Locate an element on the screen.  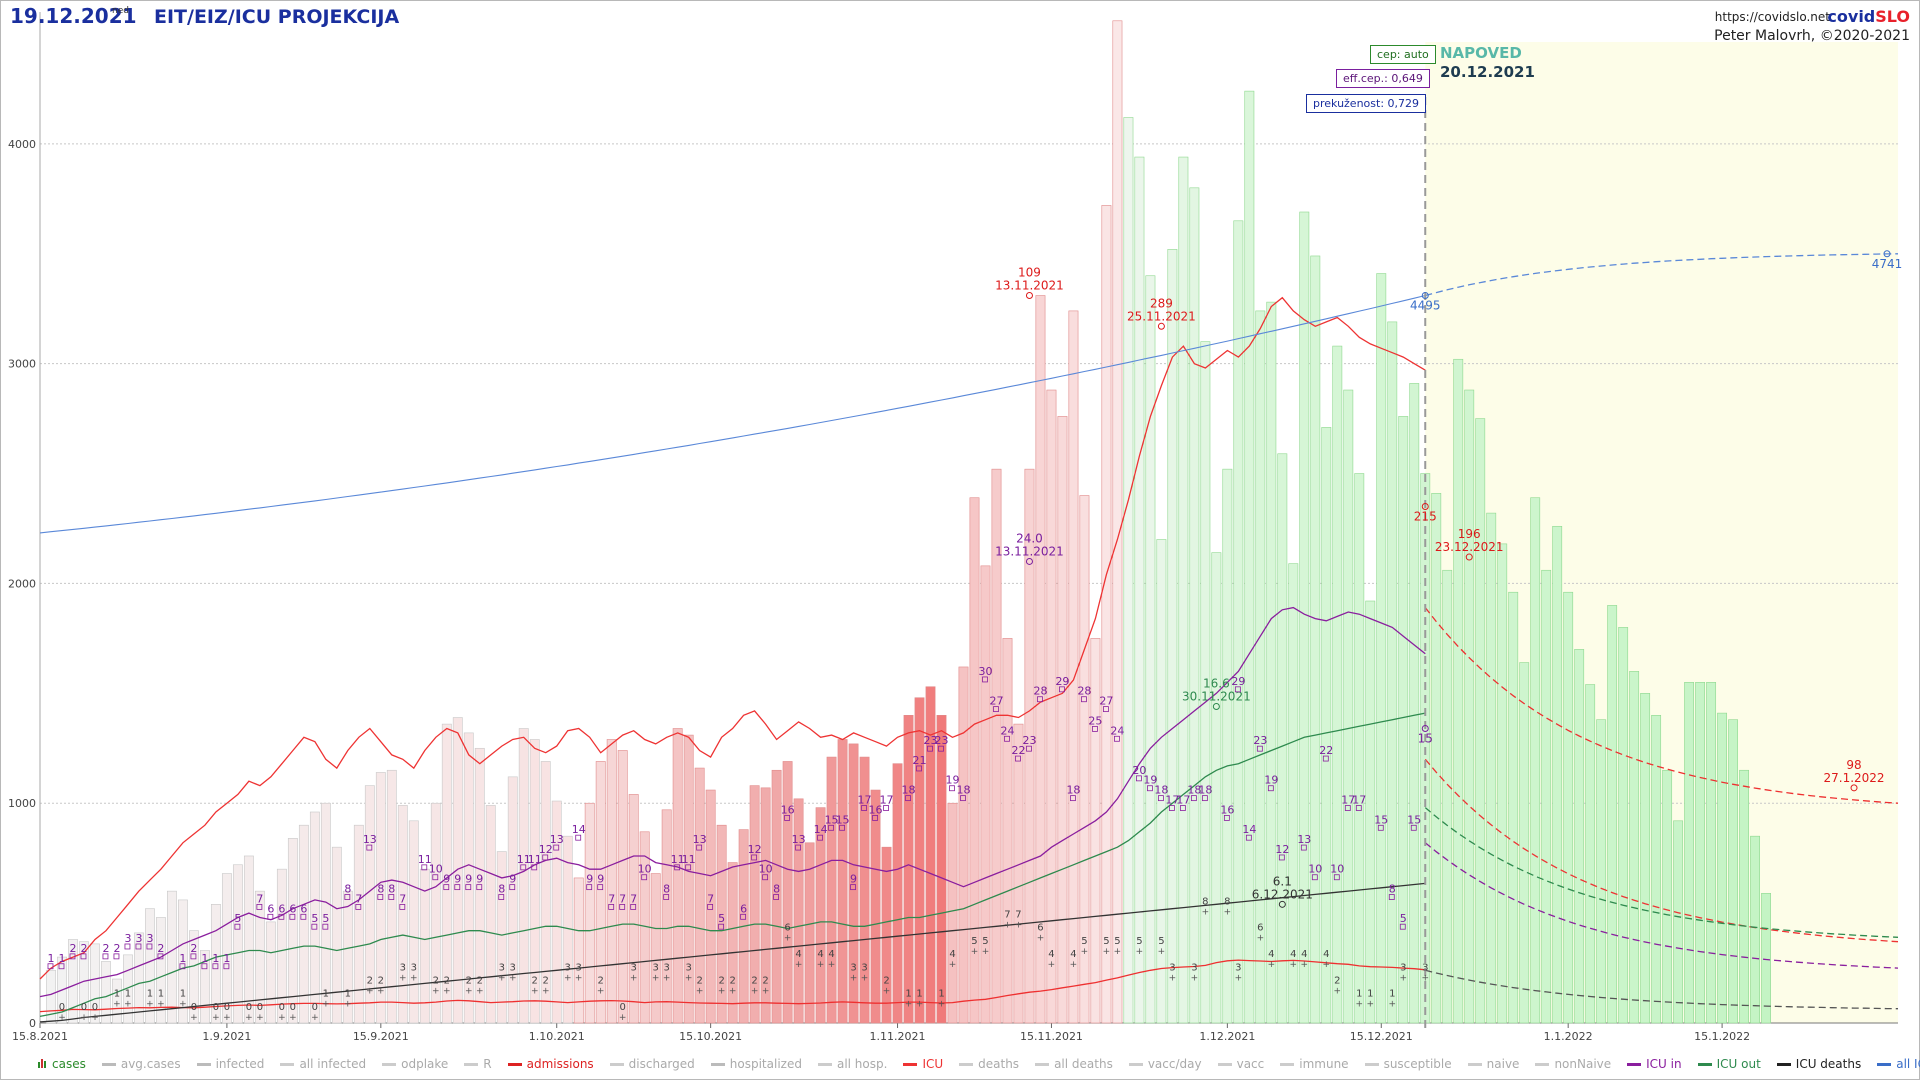
legend-item-avg-cases: avg.cases is located at coordinates (141, 1064).